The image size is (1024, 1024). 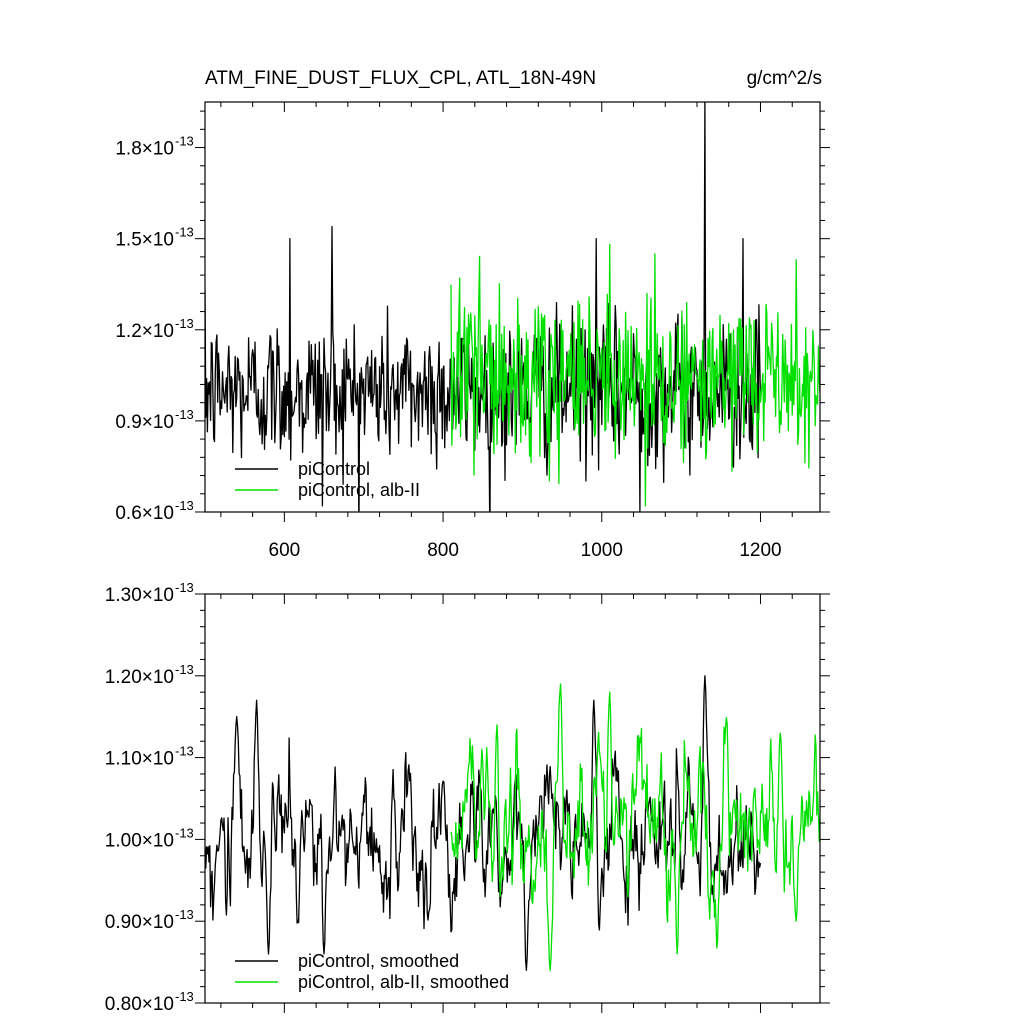 I want to click on y-tick-label: 1.5×10, so click(x=144, y=240).